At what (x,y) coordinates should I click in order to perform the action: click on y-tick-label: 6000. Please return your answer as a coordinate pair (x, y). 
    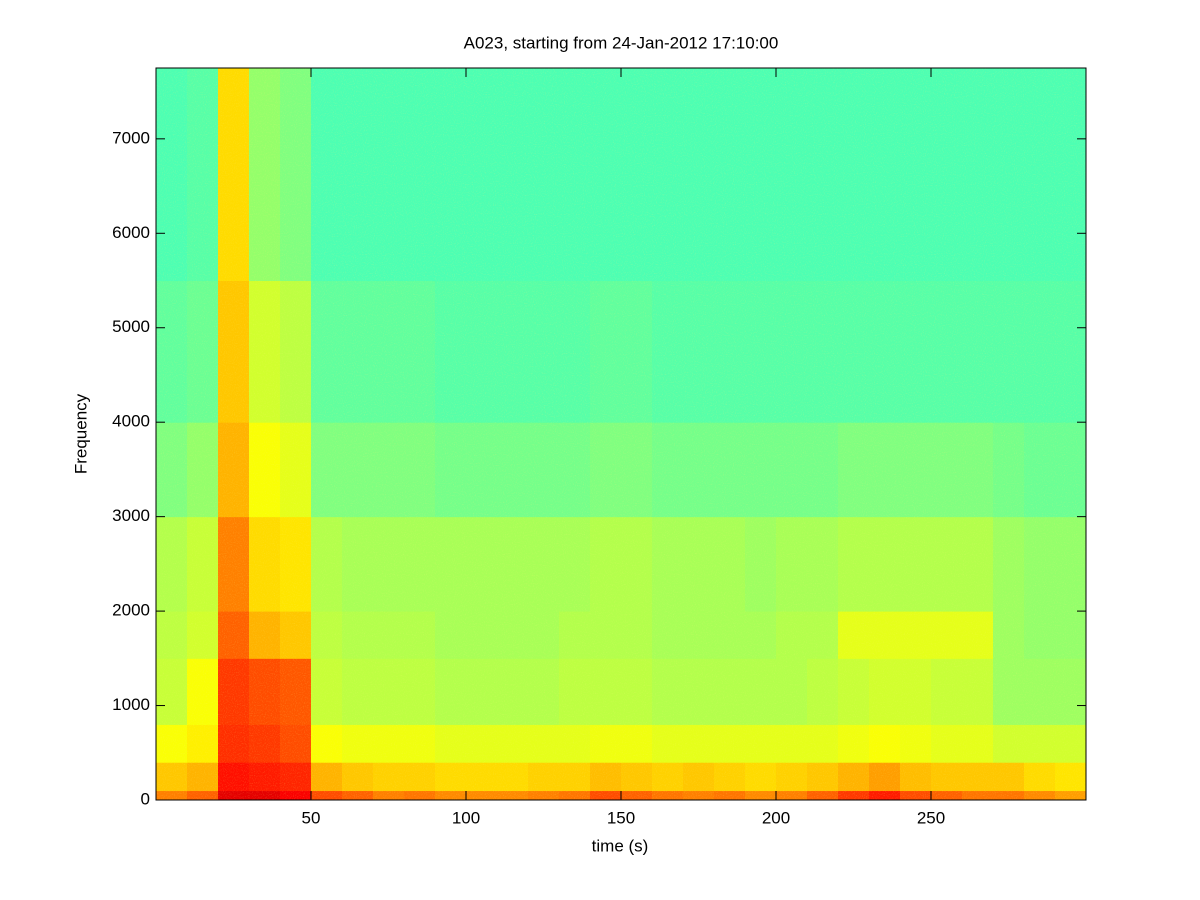
    Looking at the image, I should click on (131, 232).